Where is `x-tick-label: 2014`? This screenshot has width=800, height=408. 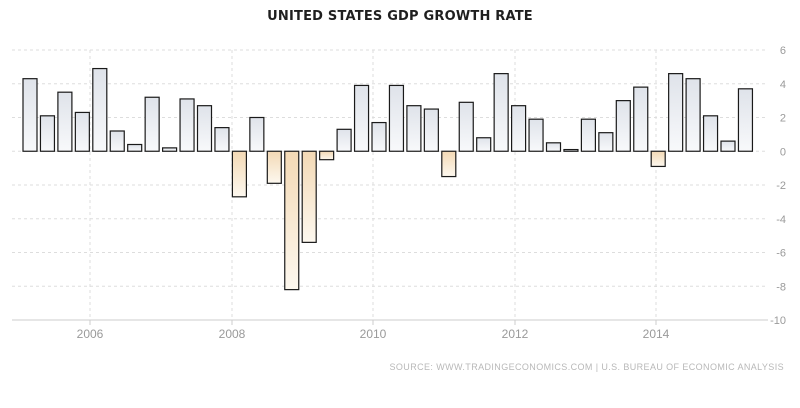 x-tick-label: 2014 is located at coordinates (656, 334).